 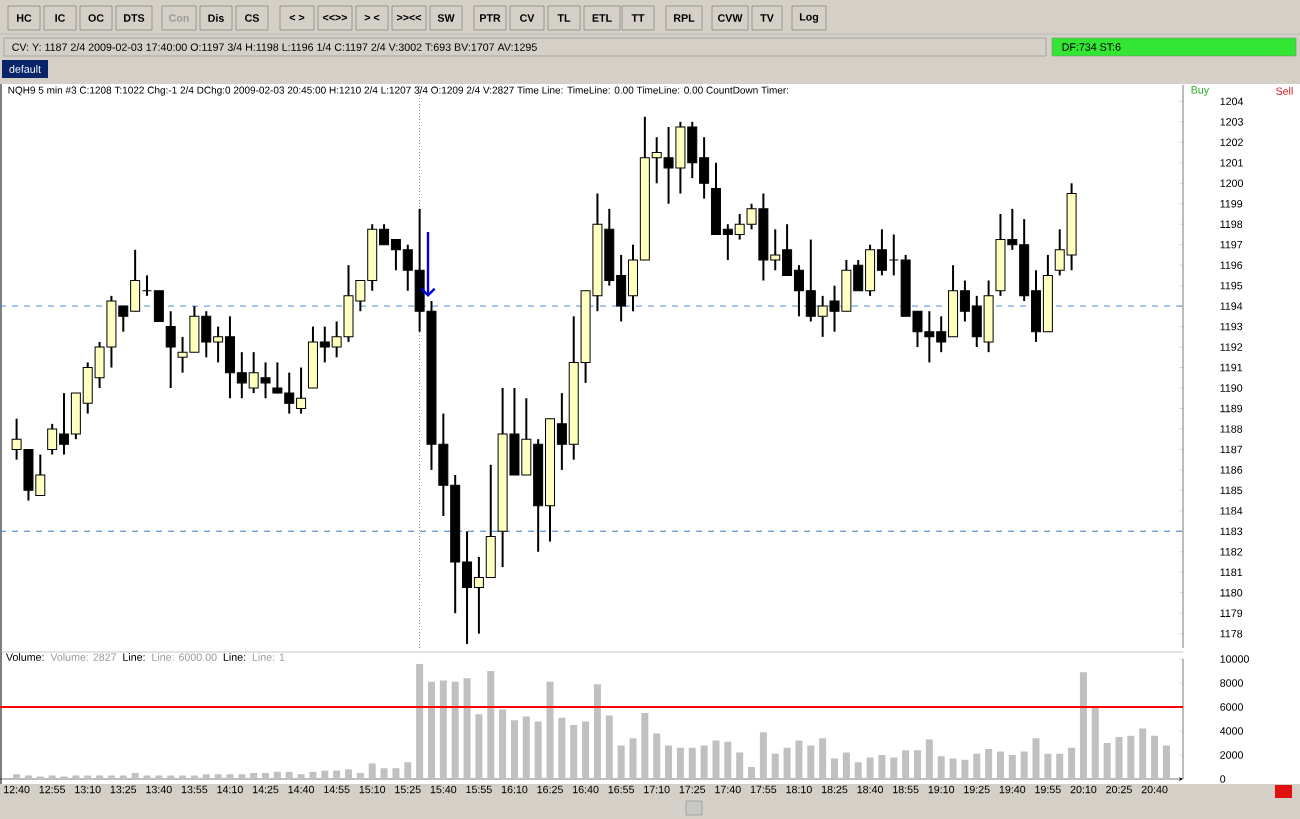 What do you see at coordinates (1231, 449) in the screenshot?
I see `y-tick-label: 1187` at bounding box center [1231, 449].